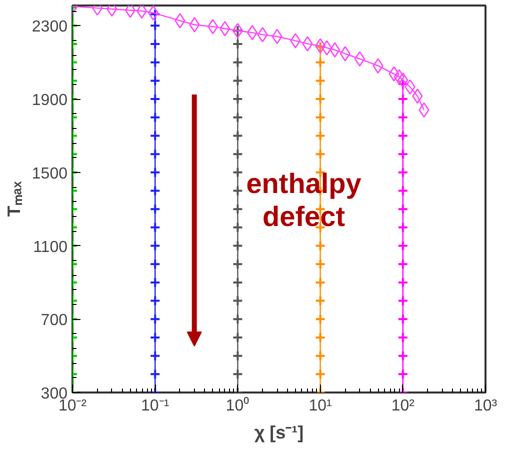 This screenshot has height=449, width=510. What do you see at coordinates (54, 321) in the screenshot?
I see `y-tick-label: 700` at bounding box center [54, 321].